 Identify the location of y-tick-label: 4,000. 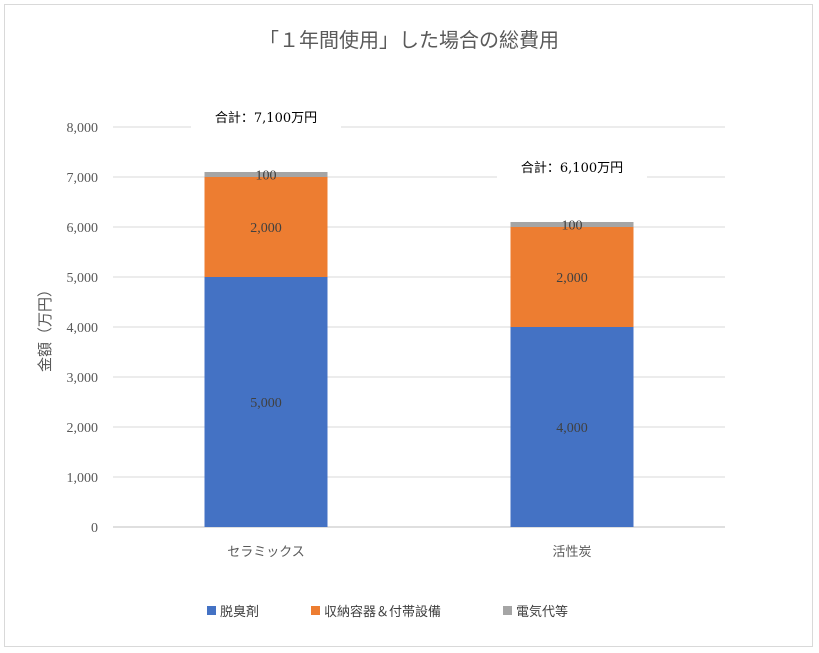
(83, 328).